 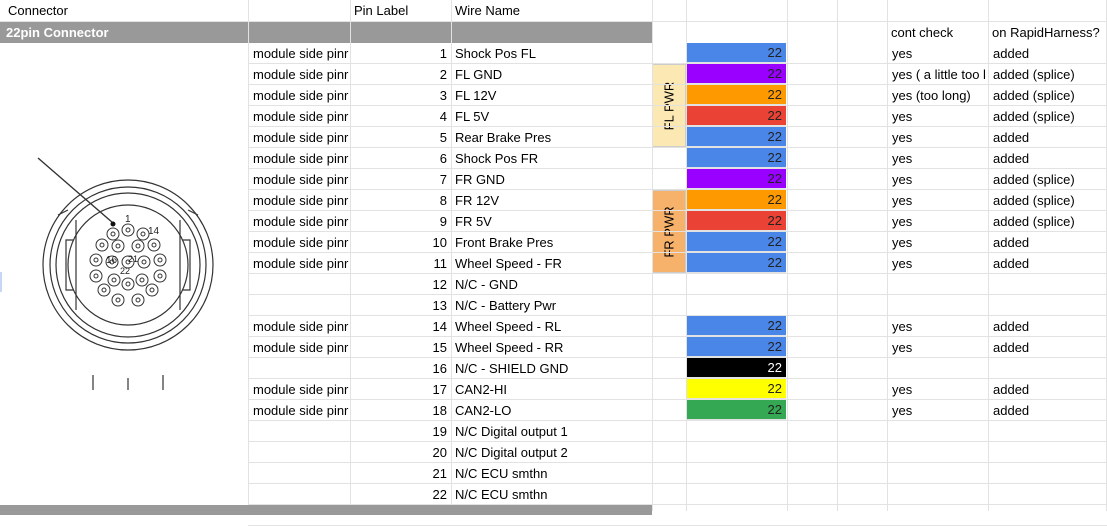 I want to click on cell-wire: N/C - SHIELD GND, so click(x=512, y=368).